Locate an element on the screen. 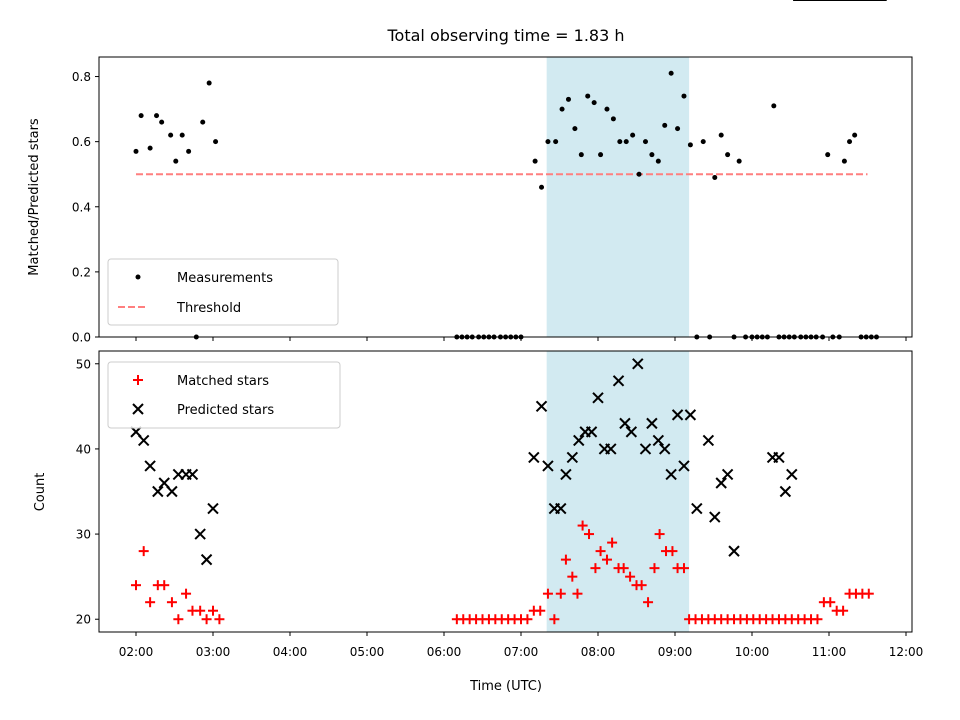 The image size is (960, 720). top-y-tick-label: 0.0 is located at coordinates (81, 338).